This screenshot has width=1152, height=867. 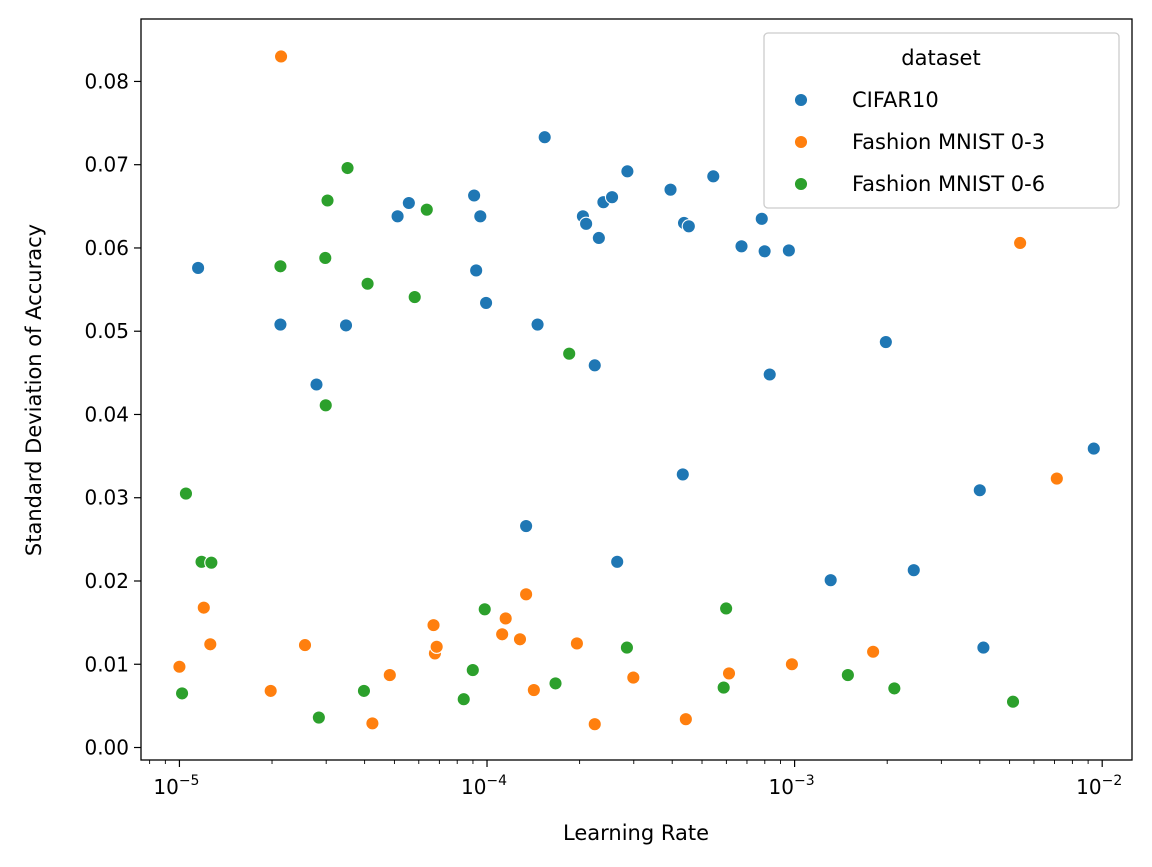 I want to click on legend-label: Fashion MNIST 0-6, so click(x=948, y=184).